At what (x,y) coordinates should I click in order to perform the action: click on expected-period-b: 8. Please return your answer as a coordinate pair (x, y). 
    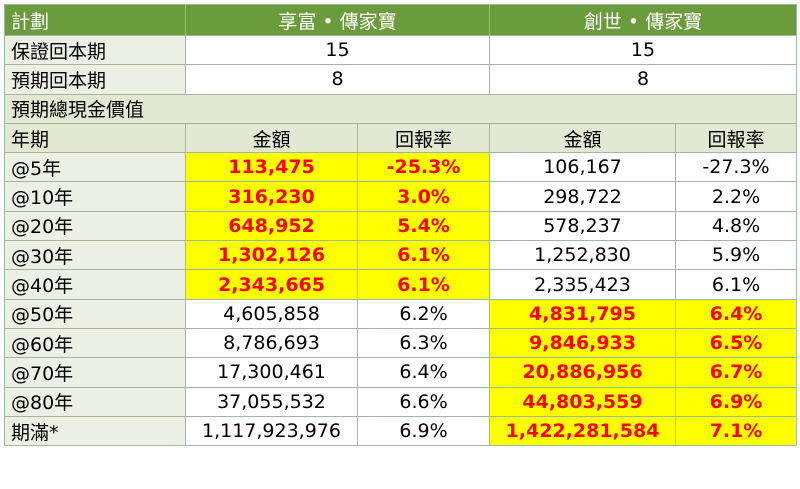
    Looking at the image, I should click on (643, 79).